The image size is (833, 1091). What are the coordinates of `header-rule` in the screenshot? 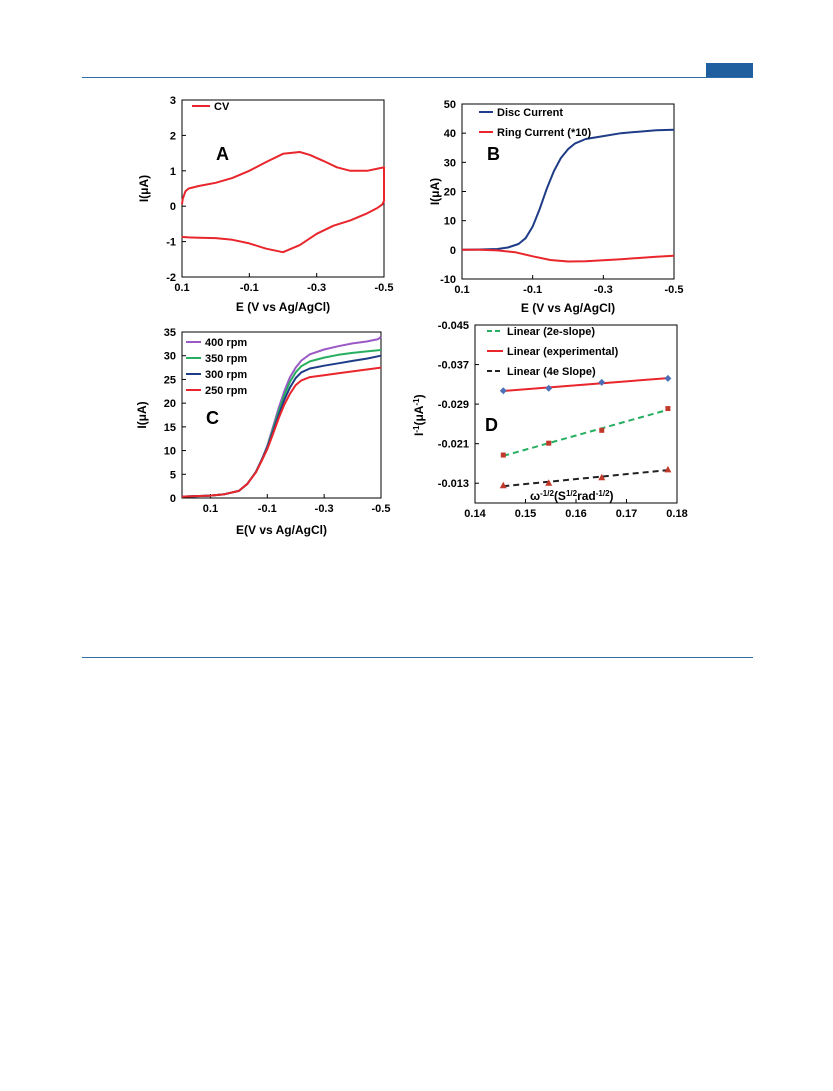 It's located at (417, 77).